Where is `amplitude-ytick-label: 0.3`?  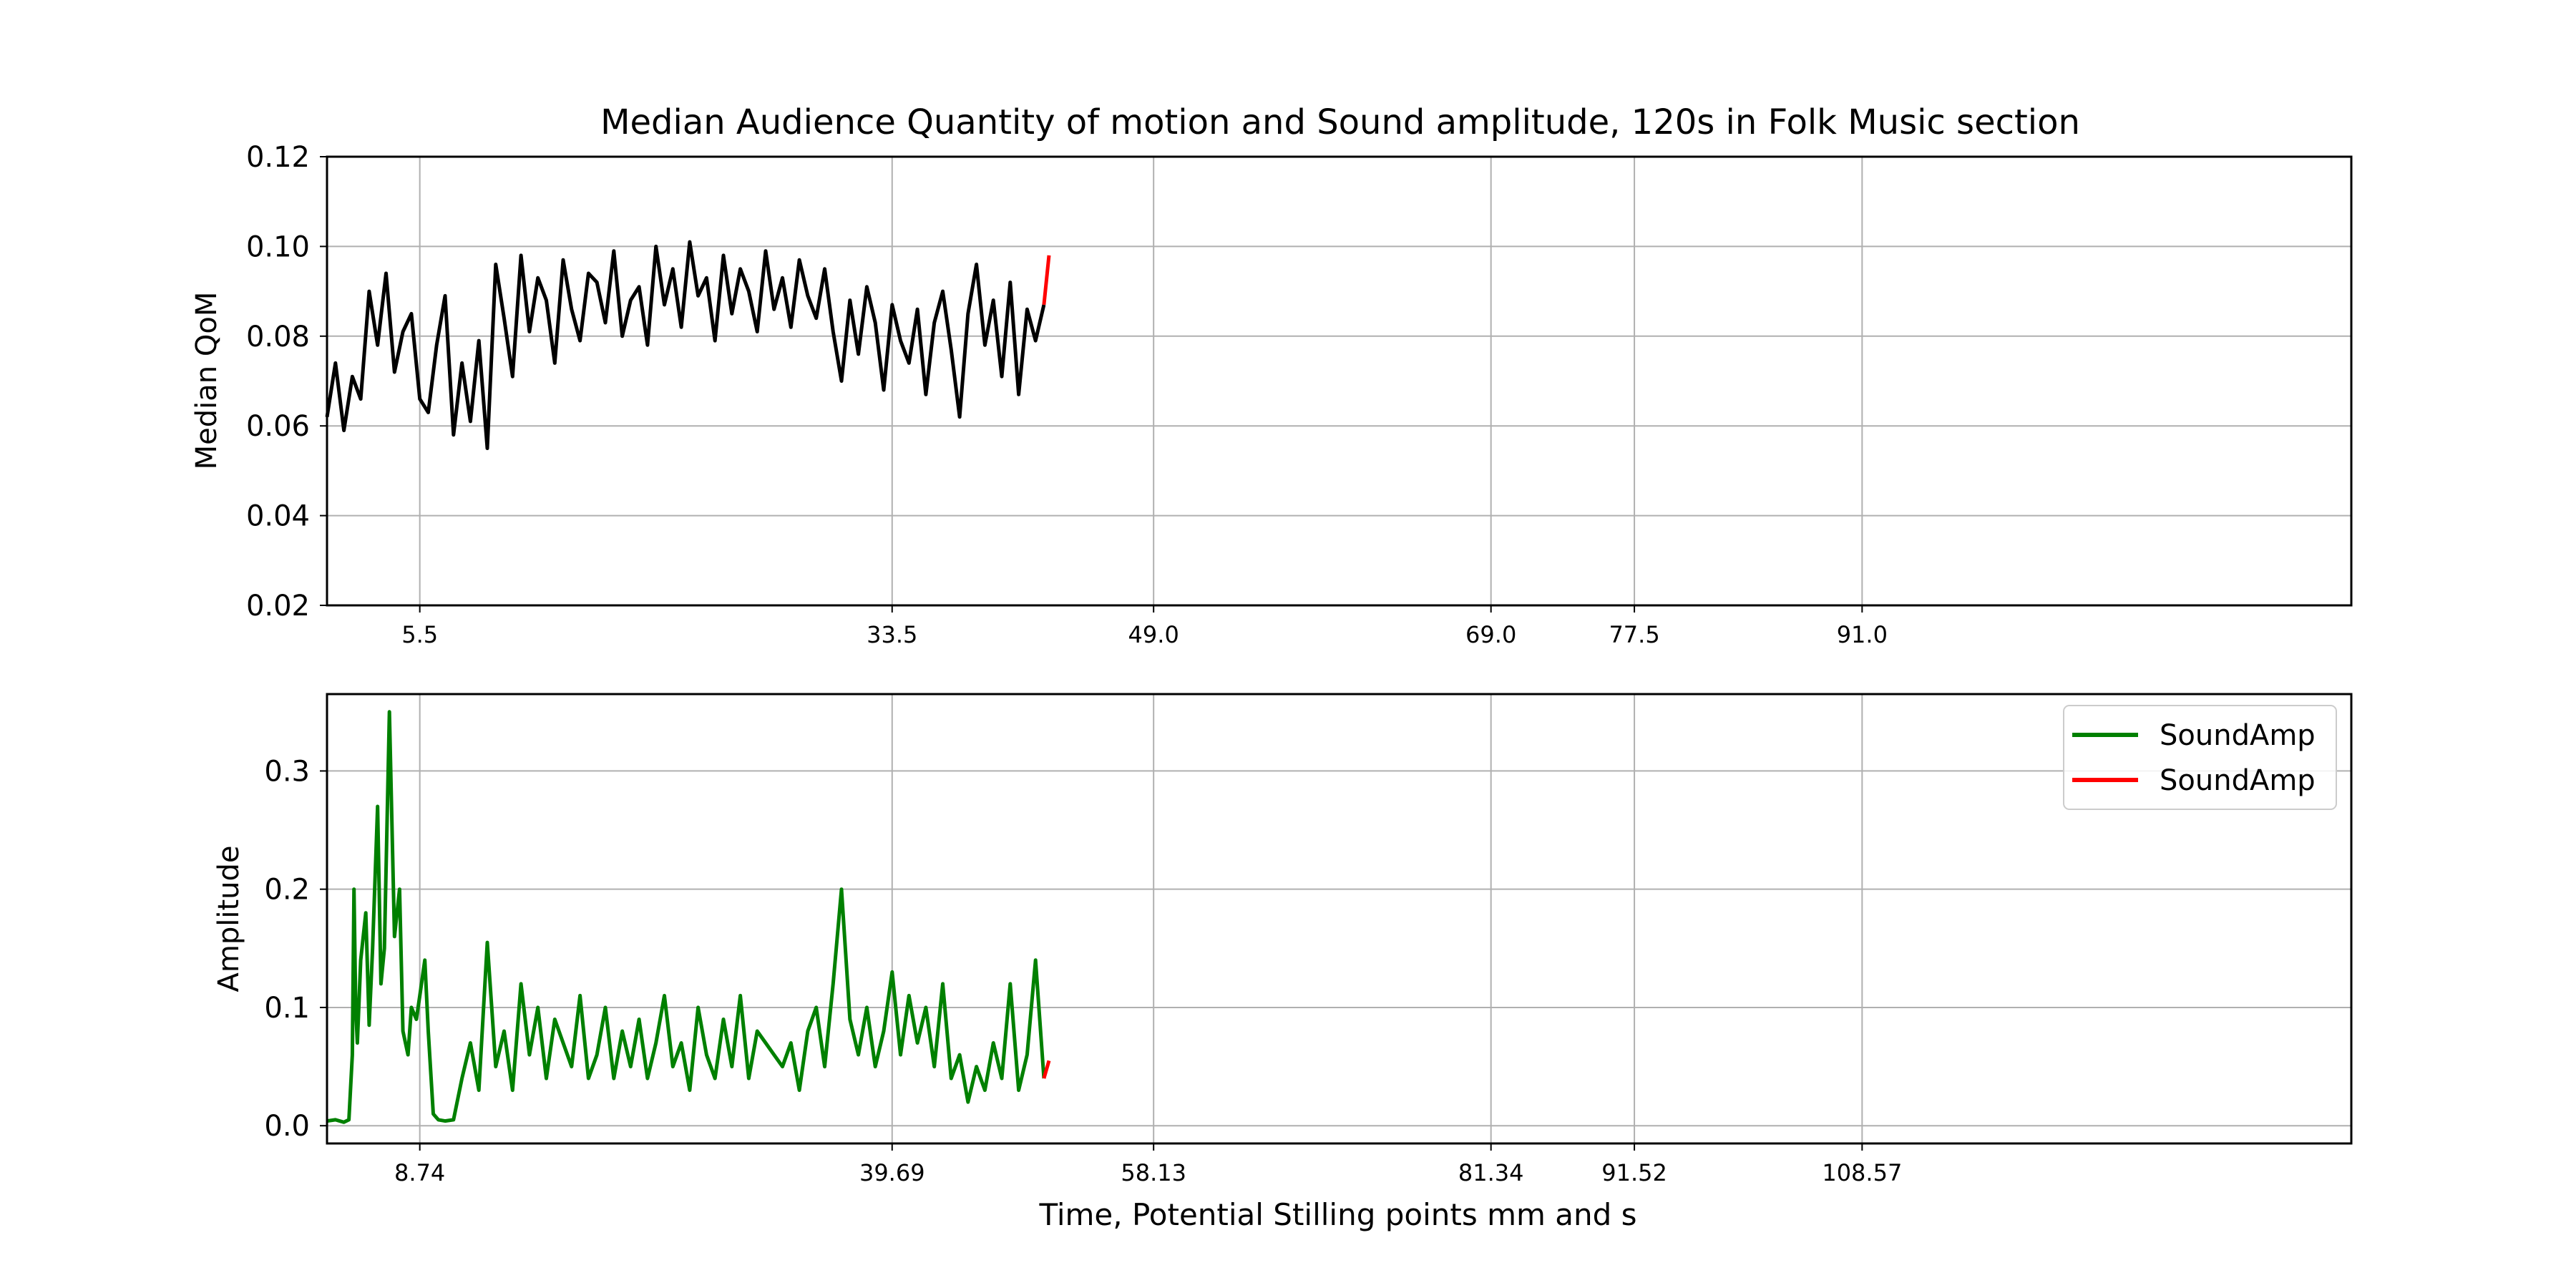 amplitude-ytick-label: 0.3 is located at coordinates (287, 771).